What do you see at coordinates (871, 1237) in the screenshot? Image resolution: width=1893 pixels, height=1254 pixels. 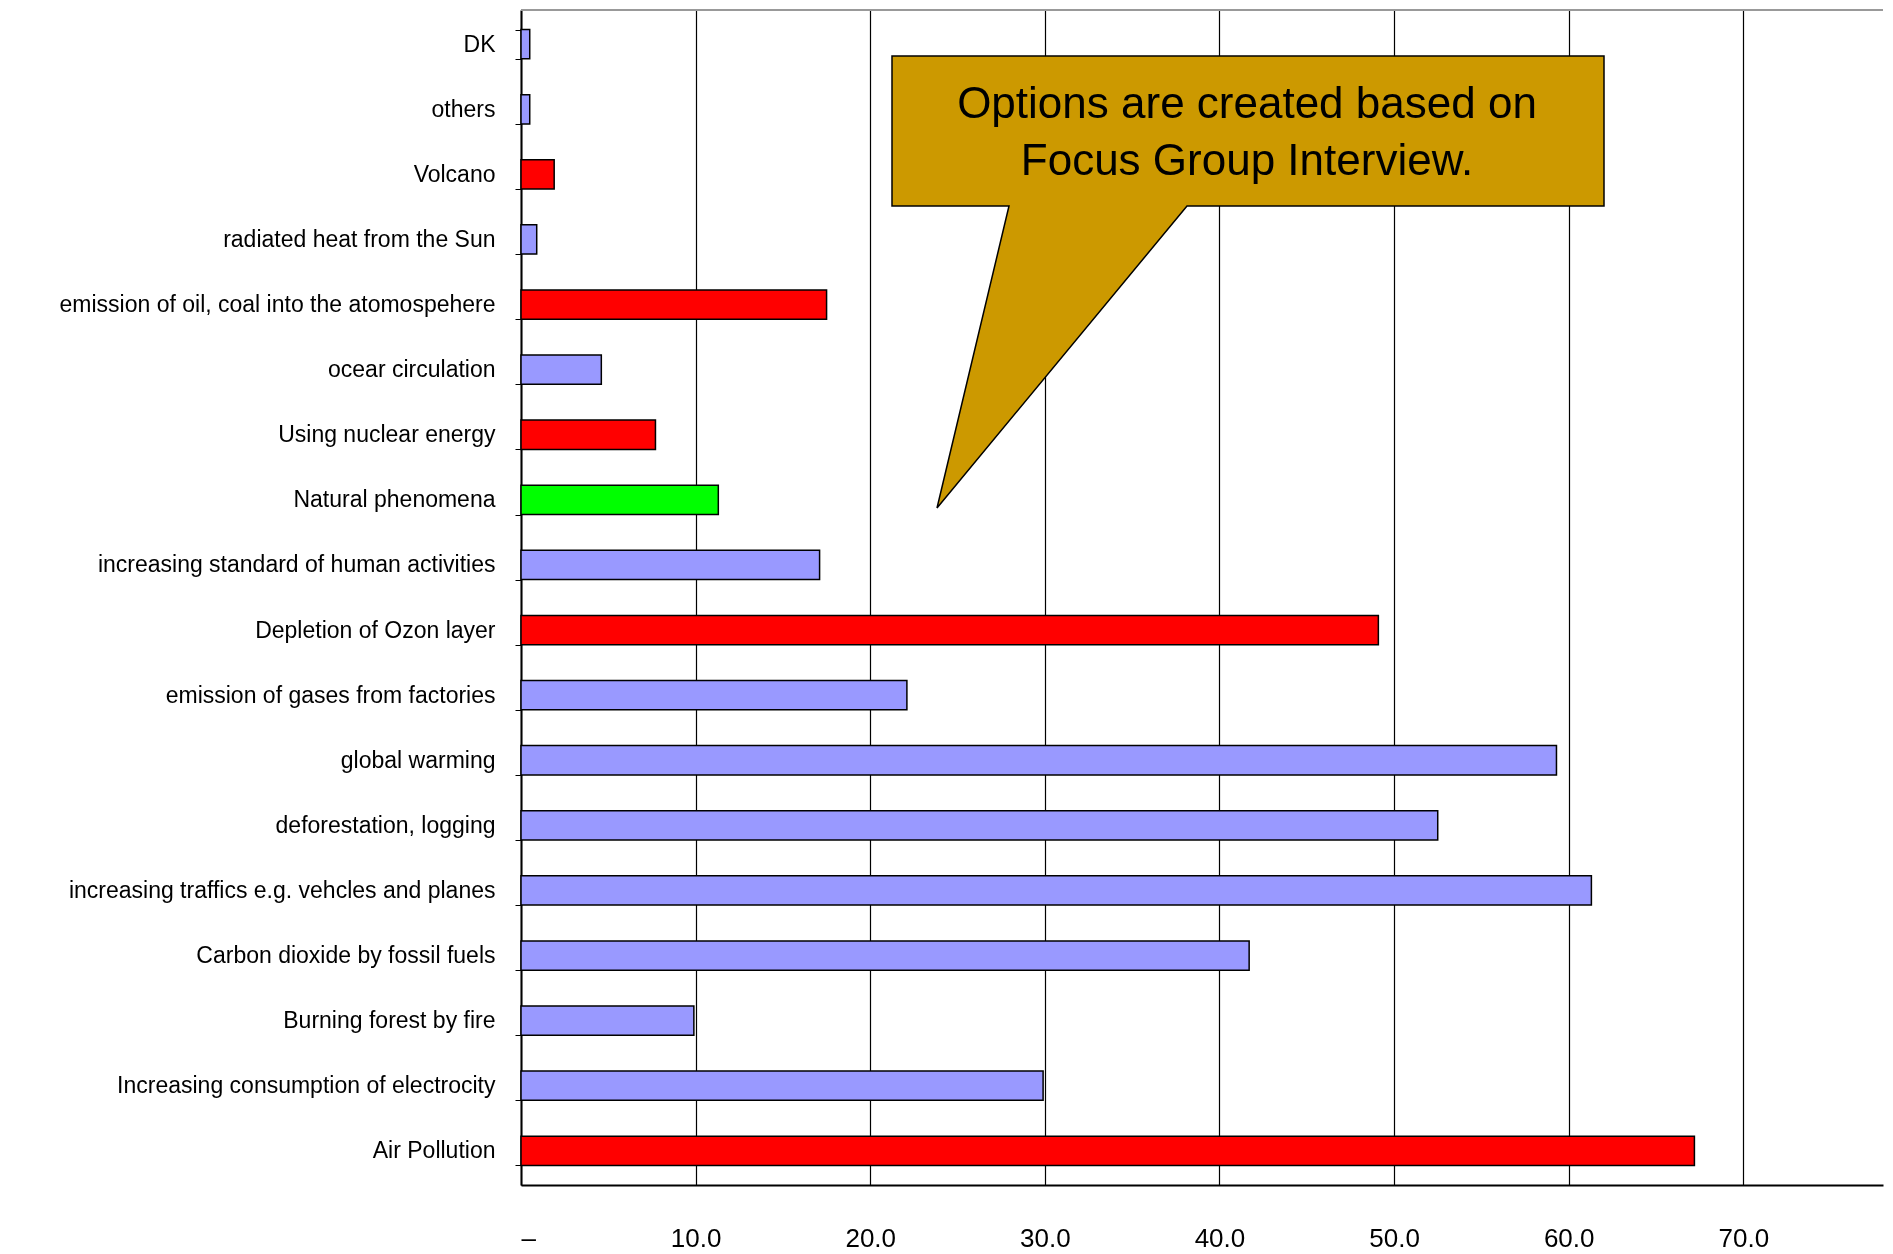 I see `x-tick-label: 20.0` at bounding box center [871, 1237].